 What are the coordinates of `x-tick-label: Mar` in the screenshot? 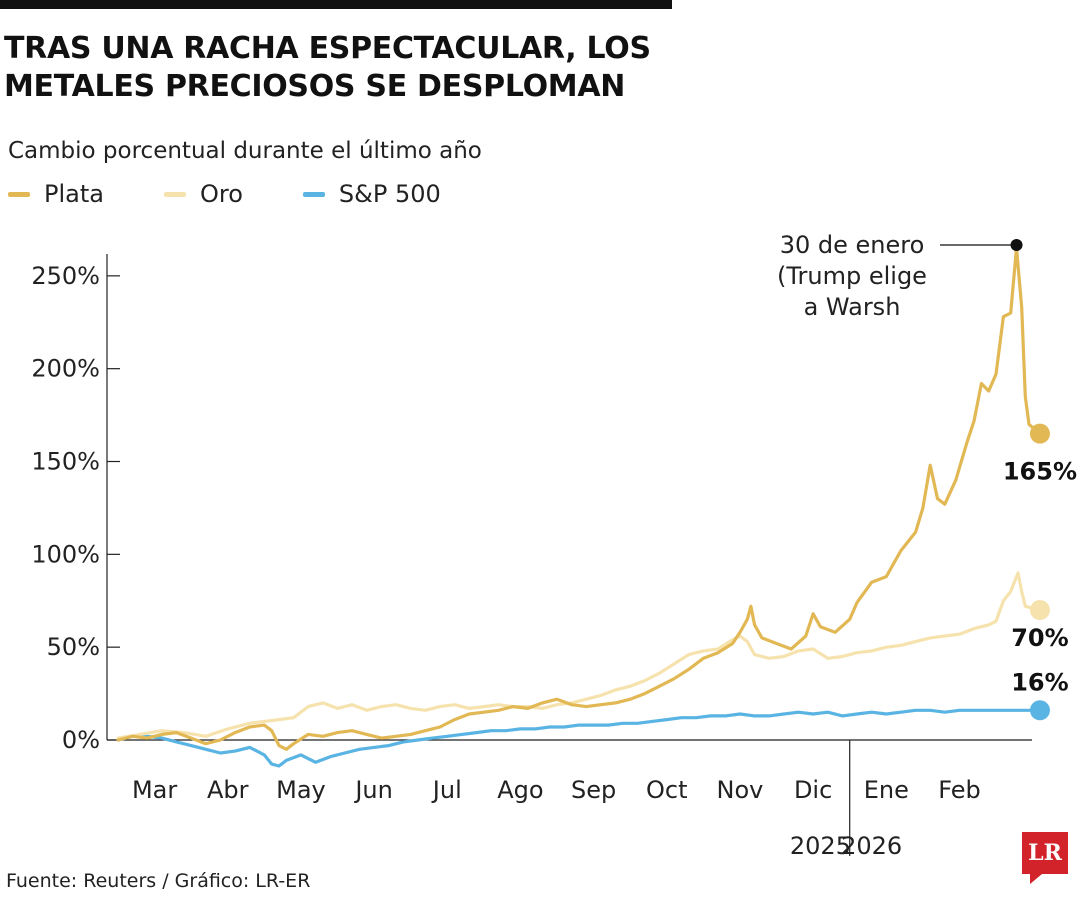 It's located at (154, 790).